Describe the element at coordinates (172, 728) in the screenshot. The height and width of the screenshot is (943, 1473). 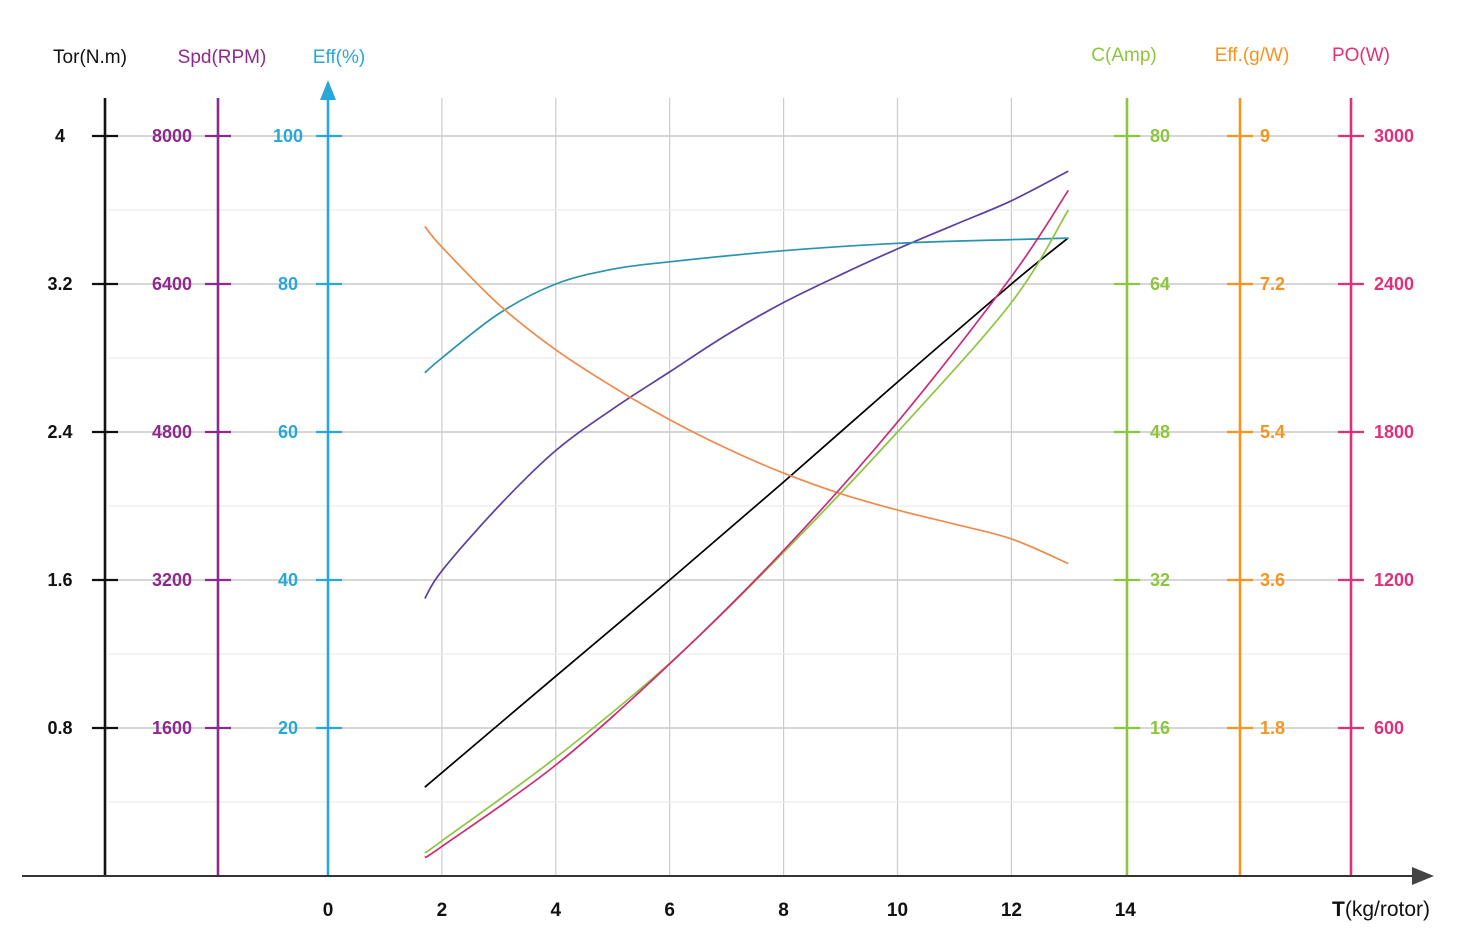
I see `y-tick-label-spd-0: 1600` at that location.